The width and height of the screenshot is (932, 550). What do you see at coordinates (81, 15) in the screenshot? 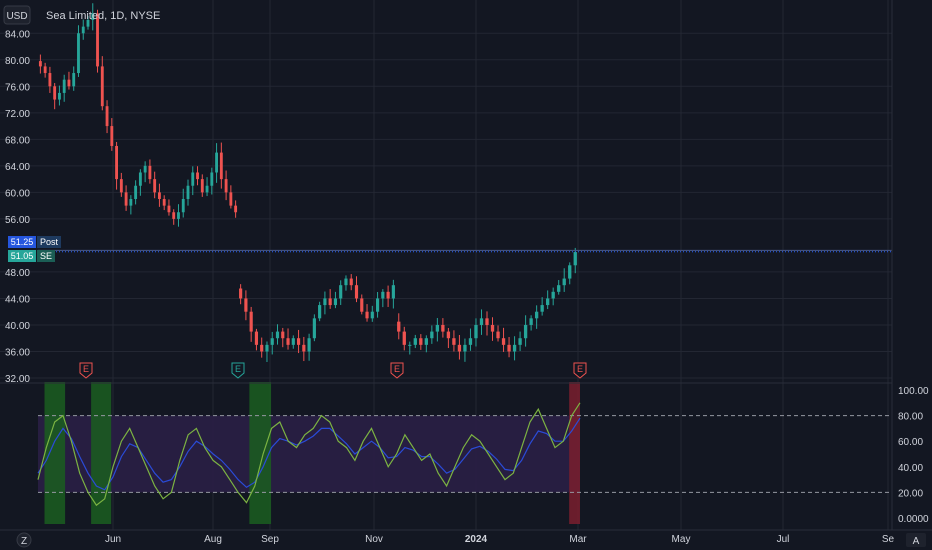
I see `header: USD Sea Limited, 1D, NYSE` at bounding box center [81, 15].